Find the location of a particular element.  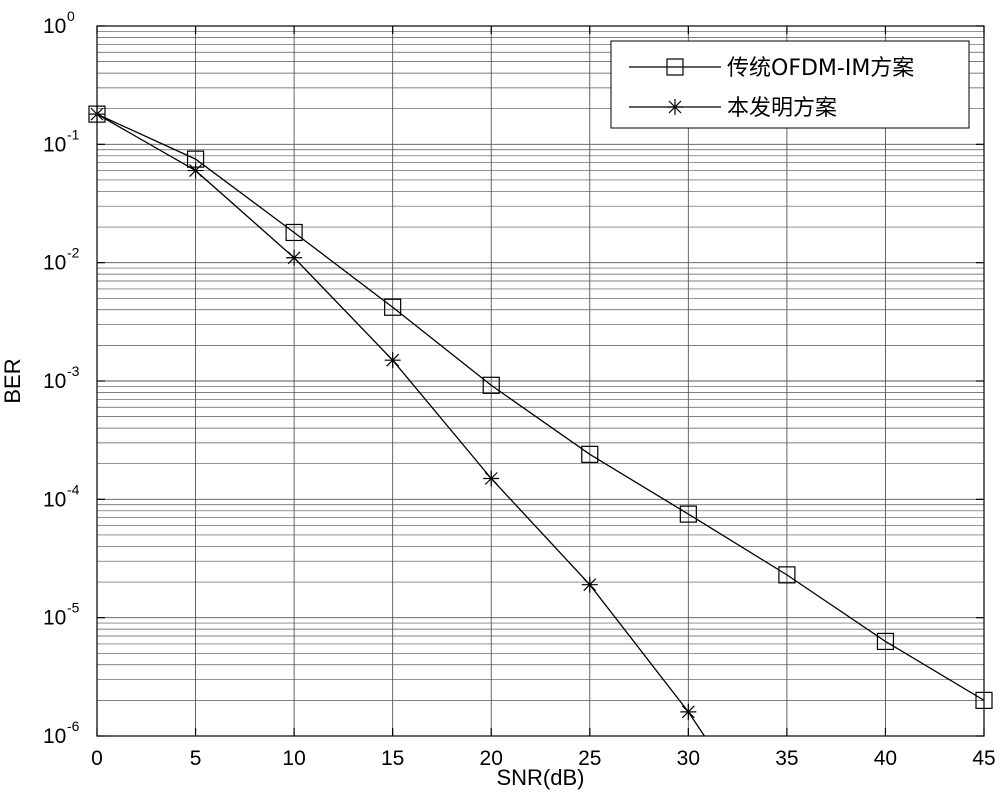

x-tick-label: 0 is located at coordinates (97, 758).